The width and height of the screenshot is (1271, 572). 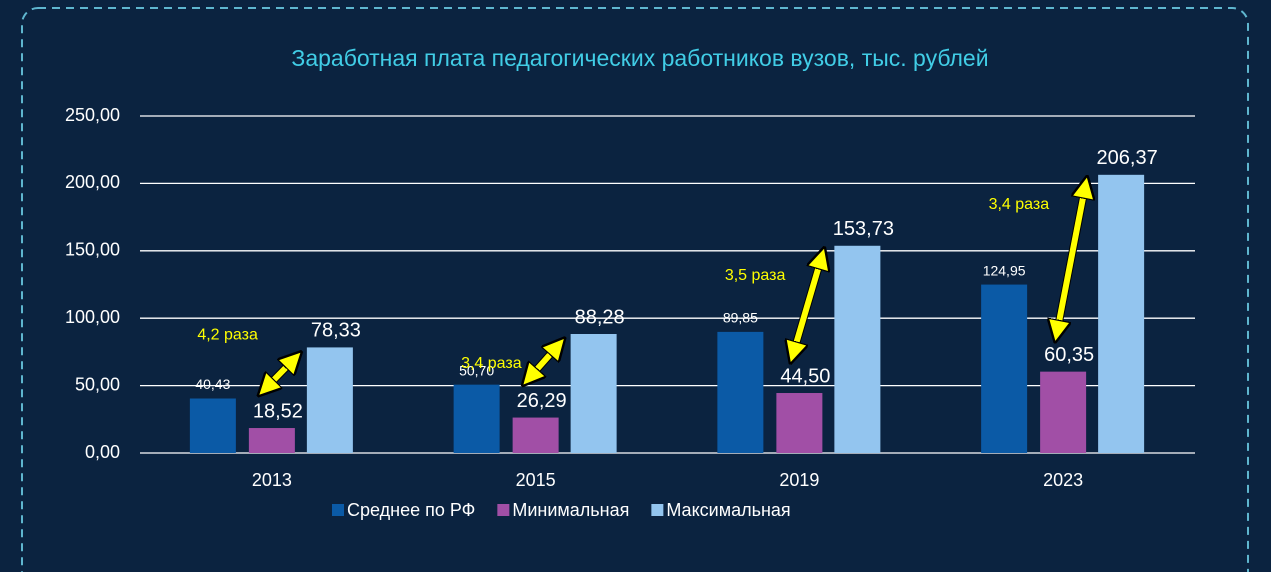 I want to click on value-label: 206,37, so click(x=1127, y=158).